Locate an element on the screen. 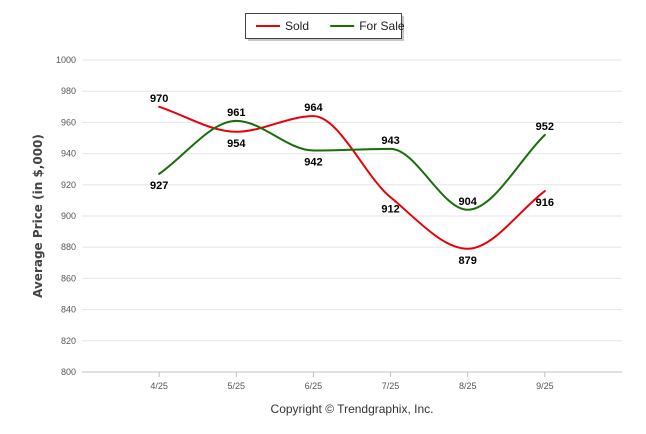  y-tick-label: 1000 is located at coordinates (66, 60).